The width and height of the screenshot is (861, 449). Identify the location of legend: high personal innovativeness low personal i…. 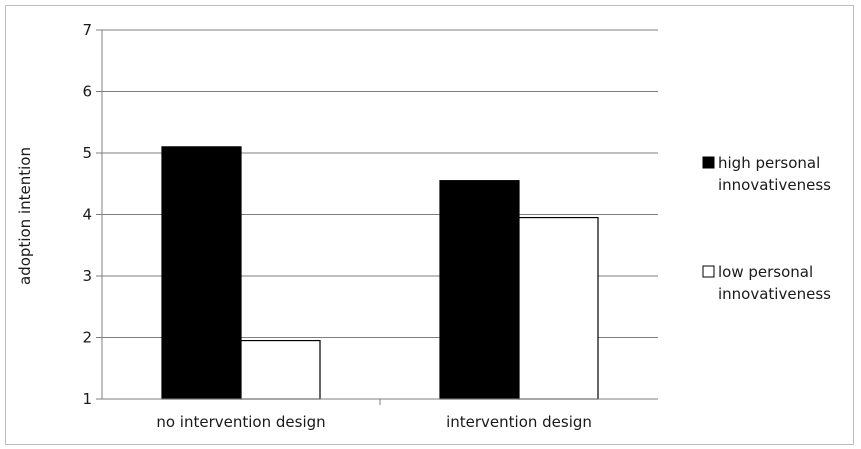
(766, 228).